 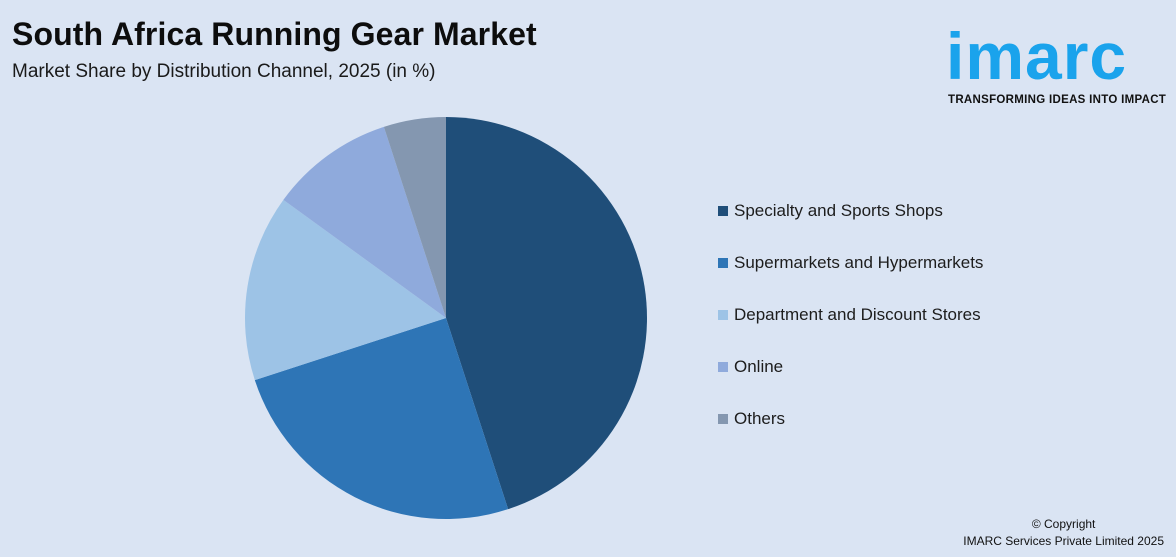 I want to click on legend-item-specialty: Specialty and Sports Shops, so click(x=850, y=211).